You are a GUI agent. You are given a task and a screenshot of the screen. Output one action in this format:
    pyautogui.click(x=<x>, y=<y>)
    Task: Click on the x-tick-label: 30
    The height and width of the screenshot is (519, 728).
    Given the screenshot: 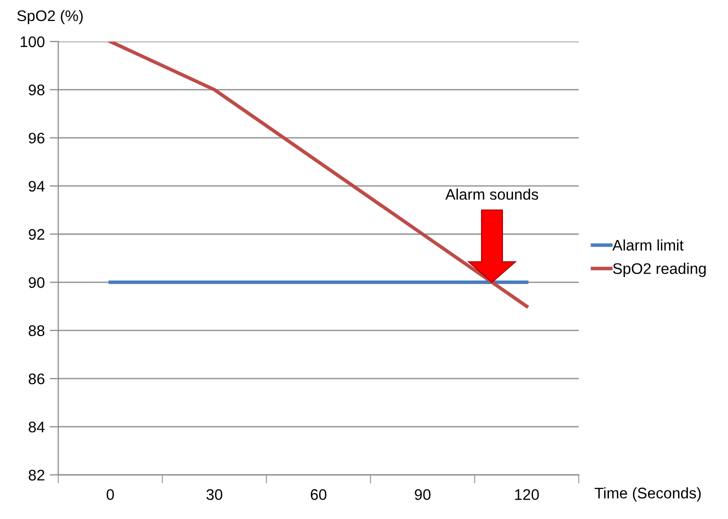 What is the action you would take?
    pyautogui.click(x=214, y=494)
    